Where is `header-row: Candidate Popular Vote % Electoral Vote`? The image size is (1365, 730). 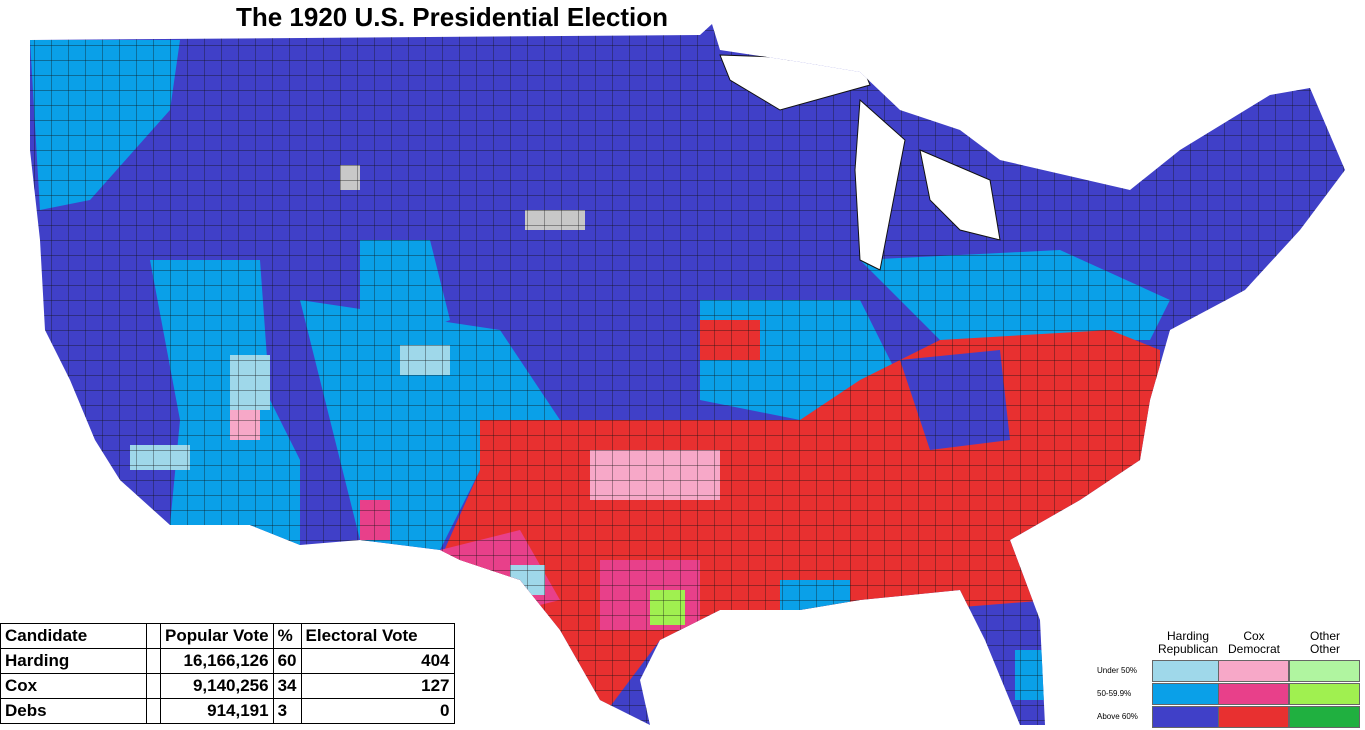 header-row: Candidate Popular Vote % Electoral Vote is located at coordinates (227, 636).